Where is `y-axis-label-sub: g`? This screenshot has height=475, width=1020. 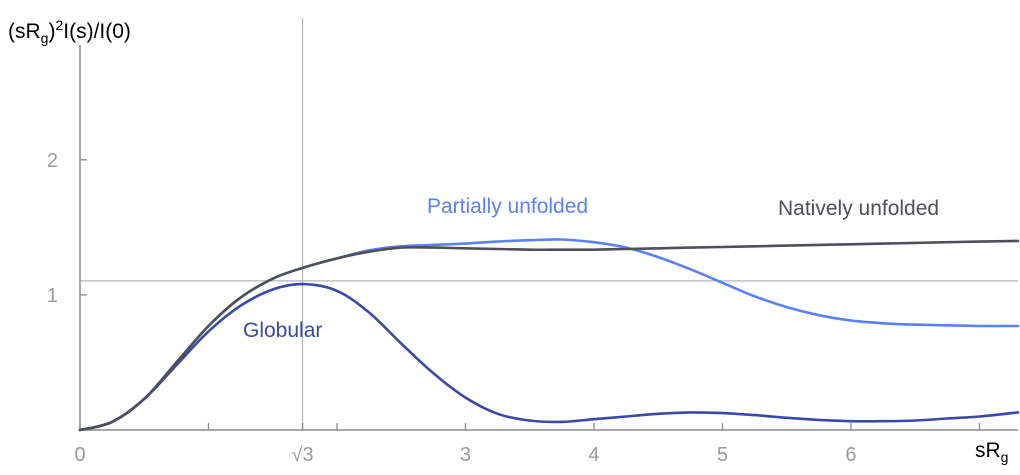
y-axis-label-sub: g is located at coordinates (45, 38).